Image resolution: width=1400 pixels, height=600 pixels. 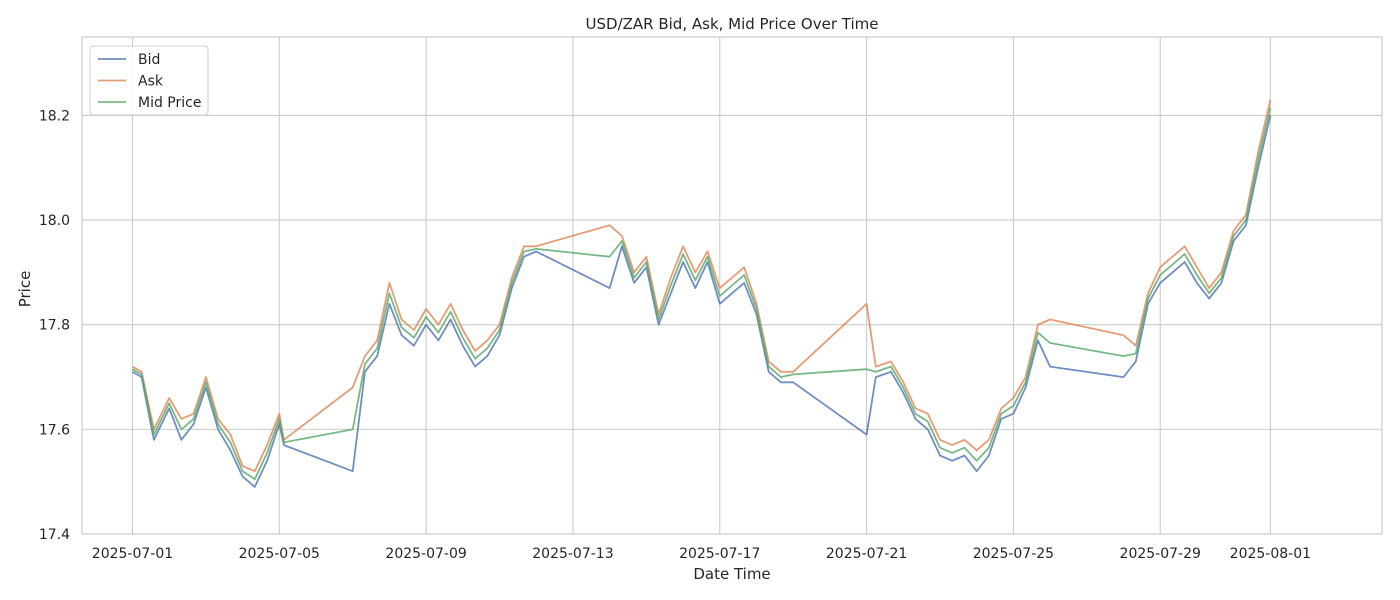 I want to click on chart-title: USD/ZAR Bid, Ask, Mid Price Over Time, so click(x=732, y=24).